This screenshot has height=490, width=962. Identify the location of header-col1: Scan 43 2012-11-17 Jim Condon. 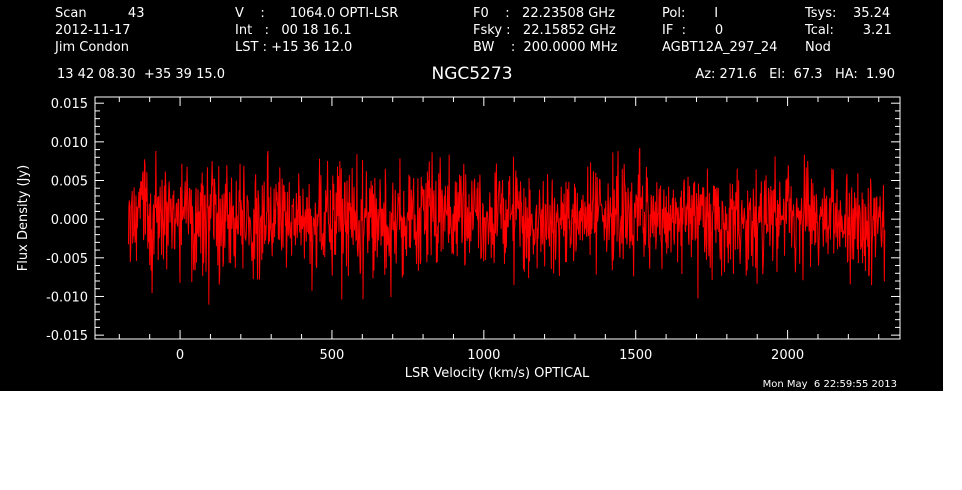
(99, 30).